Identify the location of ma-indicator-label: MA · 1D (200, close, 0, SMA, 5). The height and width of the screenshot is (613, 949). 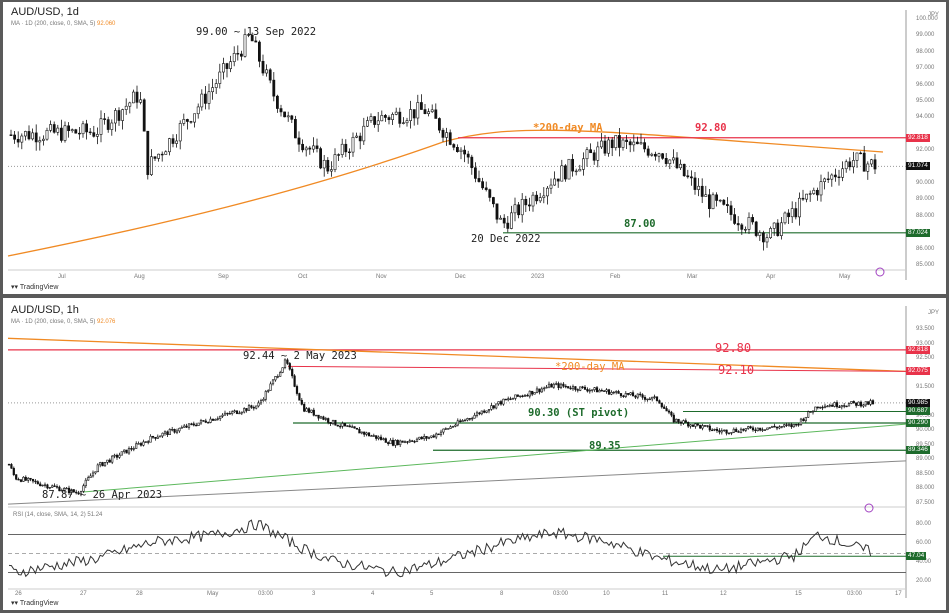
(53, 322).